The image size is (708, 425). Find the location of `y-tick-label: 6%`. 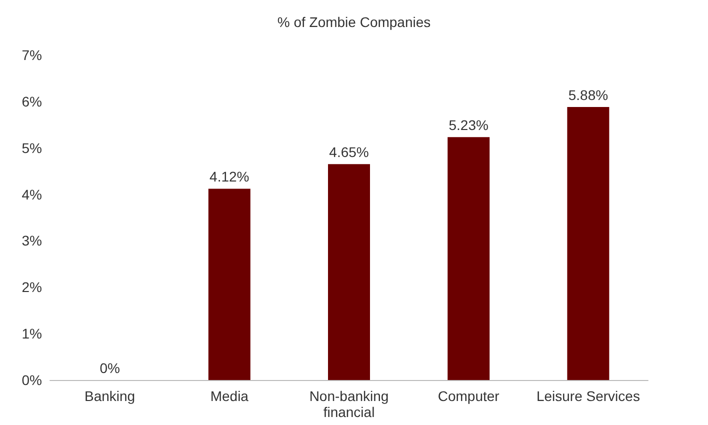

y-tick-label: 6% is located at coordinates (32, 101).